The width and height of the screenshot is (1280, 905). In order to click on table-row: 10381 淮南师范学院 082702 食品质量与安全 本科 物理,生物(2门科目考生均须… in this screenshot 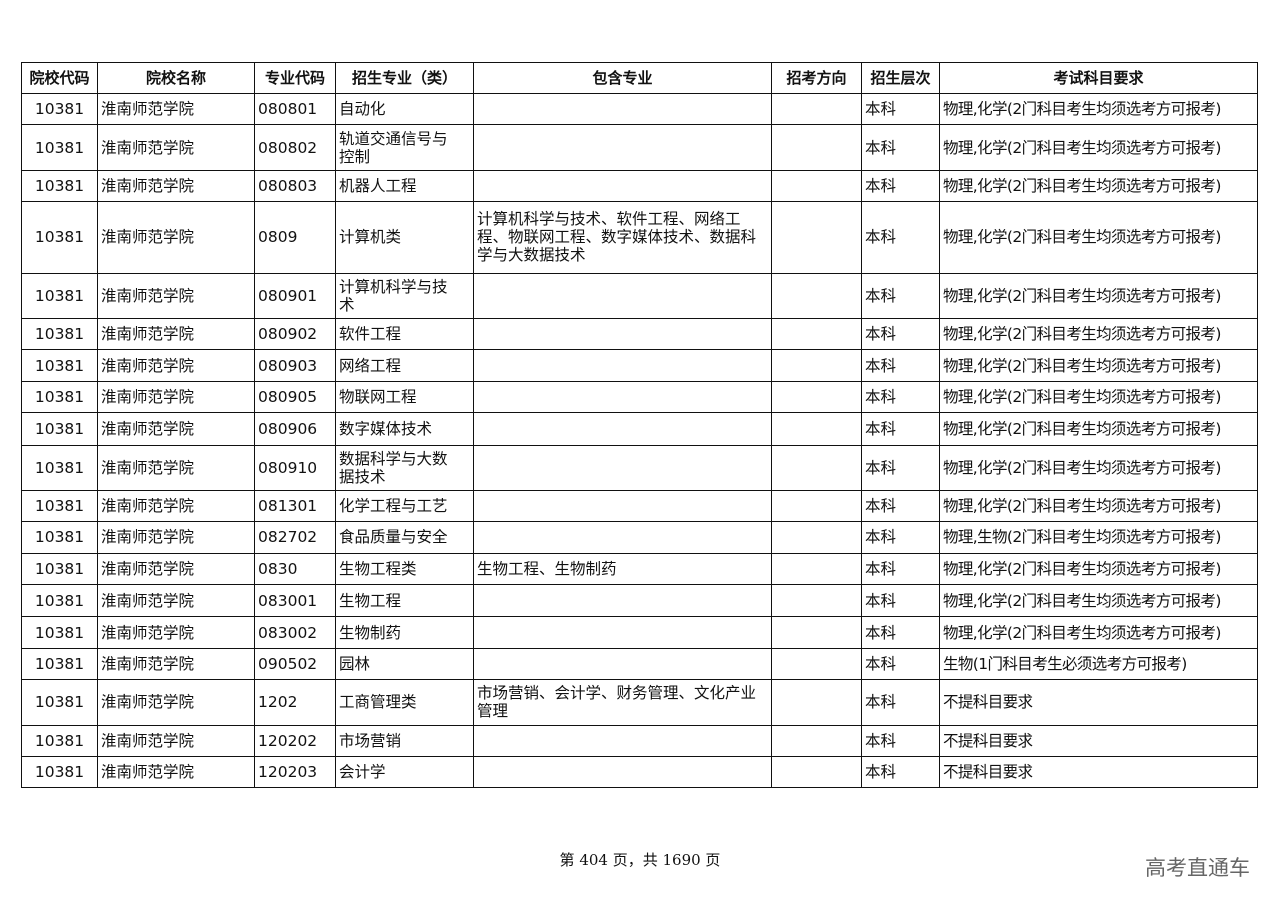, I will do `click(639, 537)`.